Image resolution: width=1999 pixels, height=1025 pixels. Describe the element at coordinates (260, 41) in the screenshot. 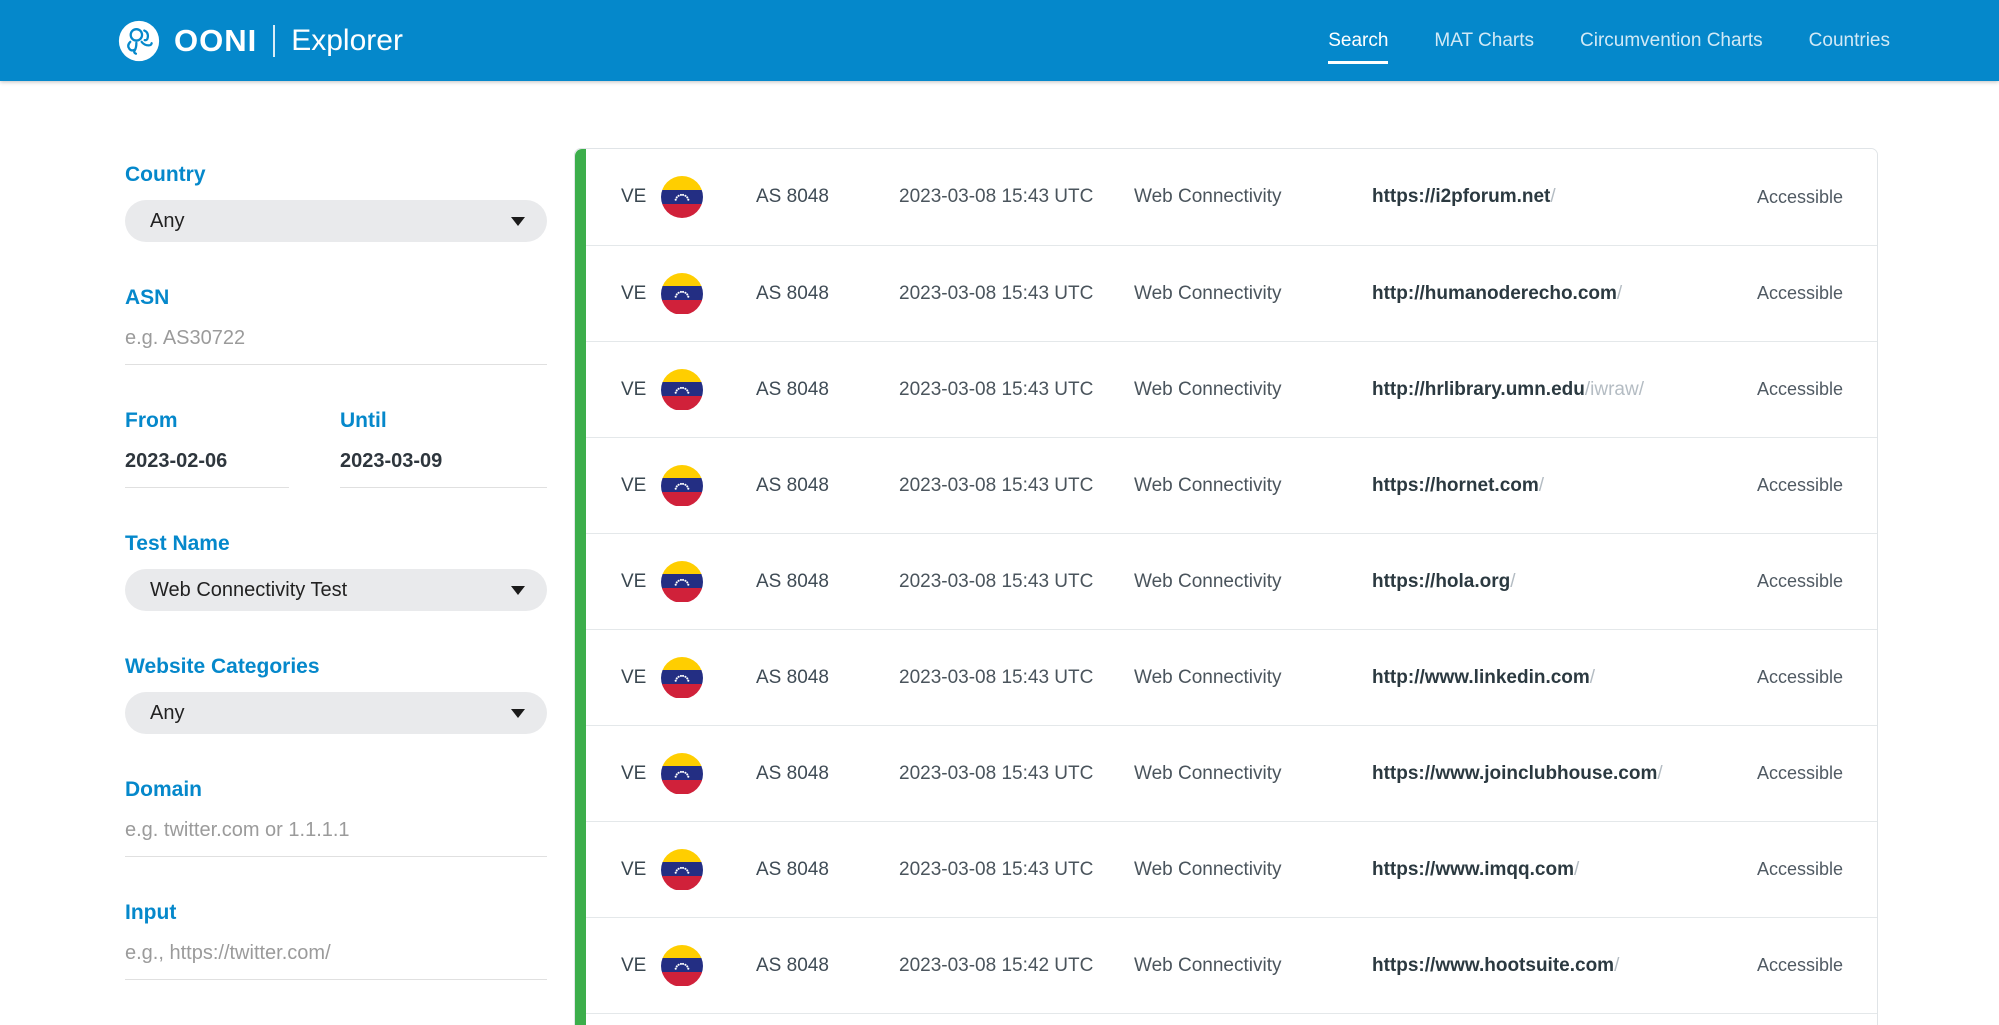

I see `brand: OONI Explorer` at that location.